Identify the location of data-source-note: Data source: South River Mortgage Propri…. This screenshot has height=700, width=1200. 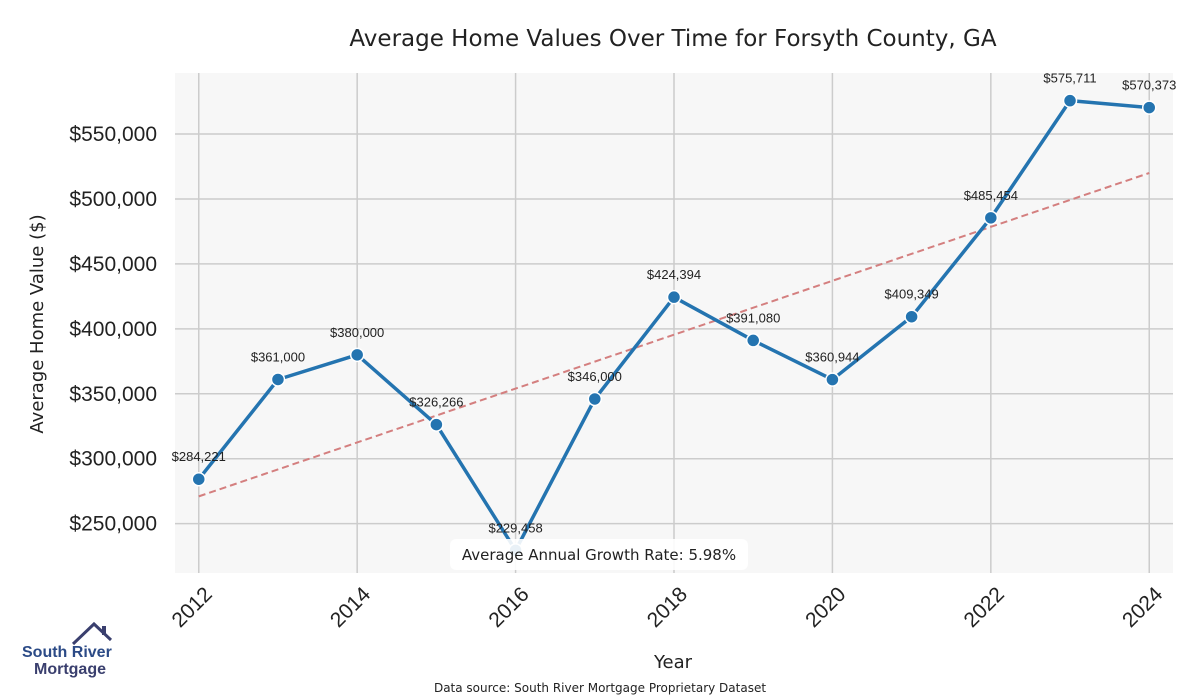
(600, 688).